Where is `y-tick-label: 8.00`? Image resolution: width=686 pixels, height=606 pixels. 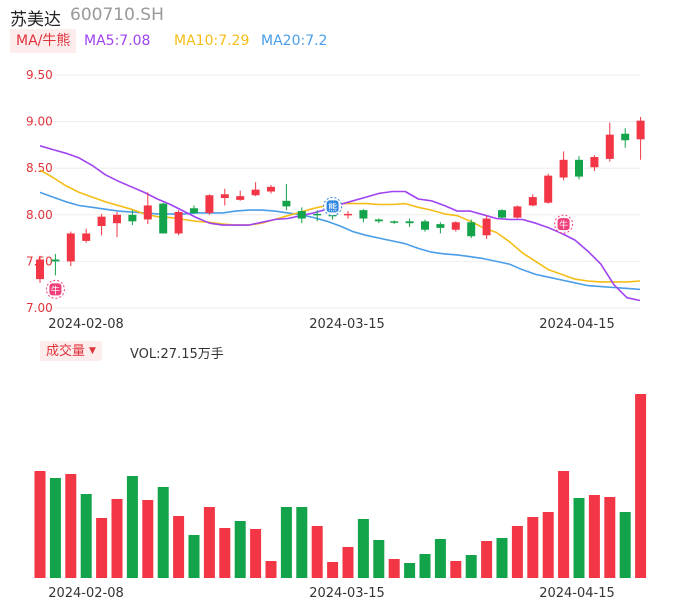 y-tick-label: 8.00 is located at coordinates (39, 215).